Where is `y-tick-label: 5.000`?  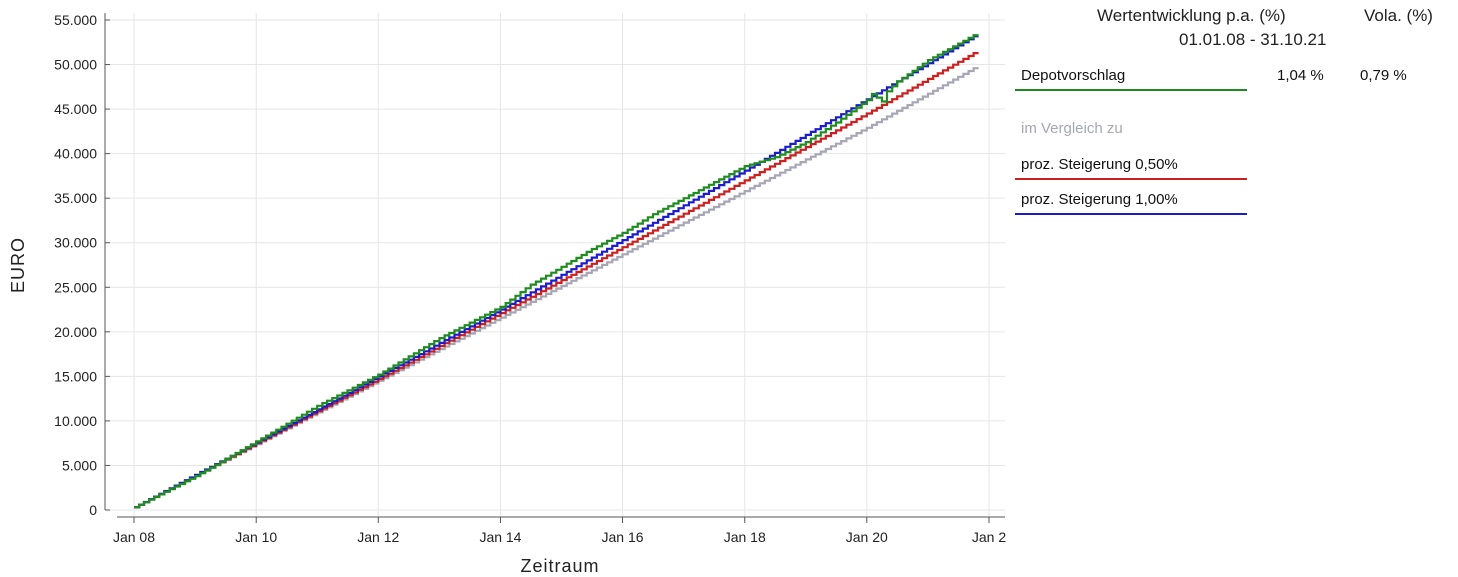
y-tick-label: 5.000 is located at coordinates (79, 465).